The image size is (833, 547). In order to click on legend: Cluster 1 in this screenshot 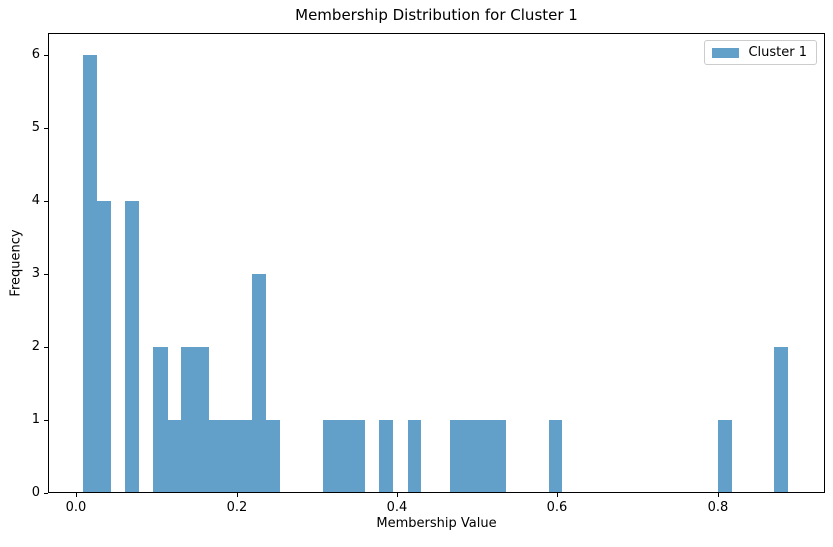, I will do `click(760, 52)`.